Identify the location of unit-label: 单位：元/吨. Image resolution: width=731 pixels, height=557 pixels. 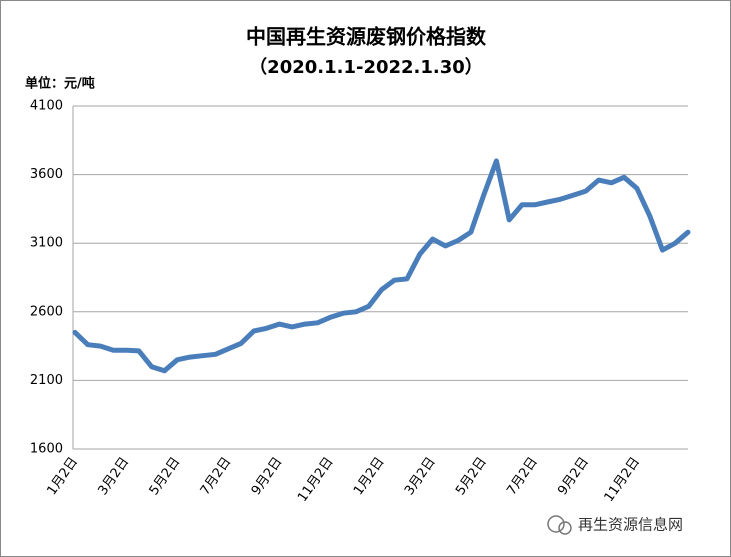
(60, 84).